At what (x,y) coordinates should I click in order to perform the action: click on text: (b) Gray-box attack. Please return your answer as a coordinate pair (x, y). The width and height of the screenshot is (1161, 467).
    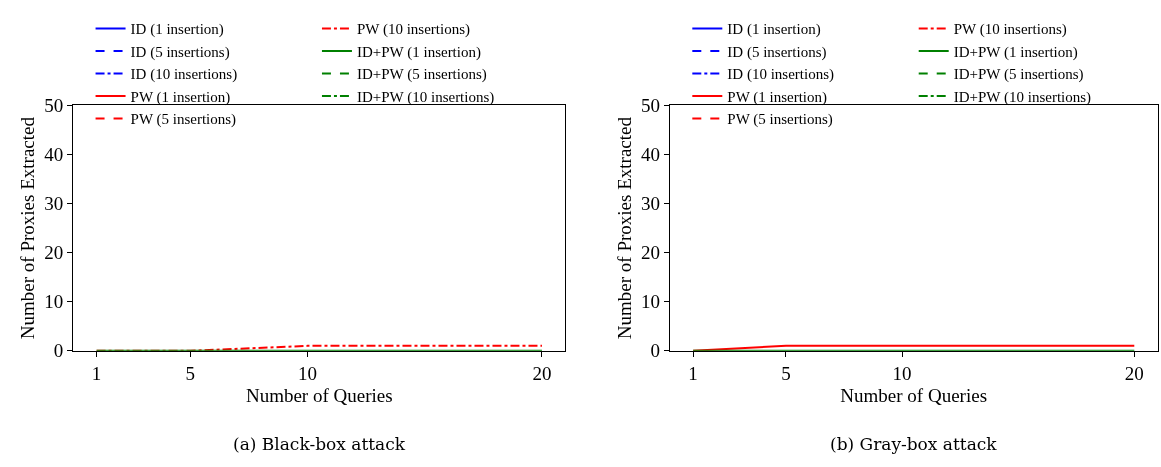
    Looking at the image, I should click on (914, 444).